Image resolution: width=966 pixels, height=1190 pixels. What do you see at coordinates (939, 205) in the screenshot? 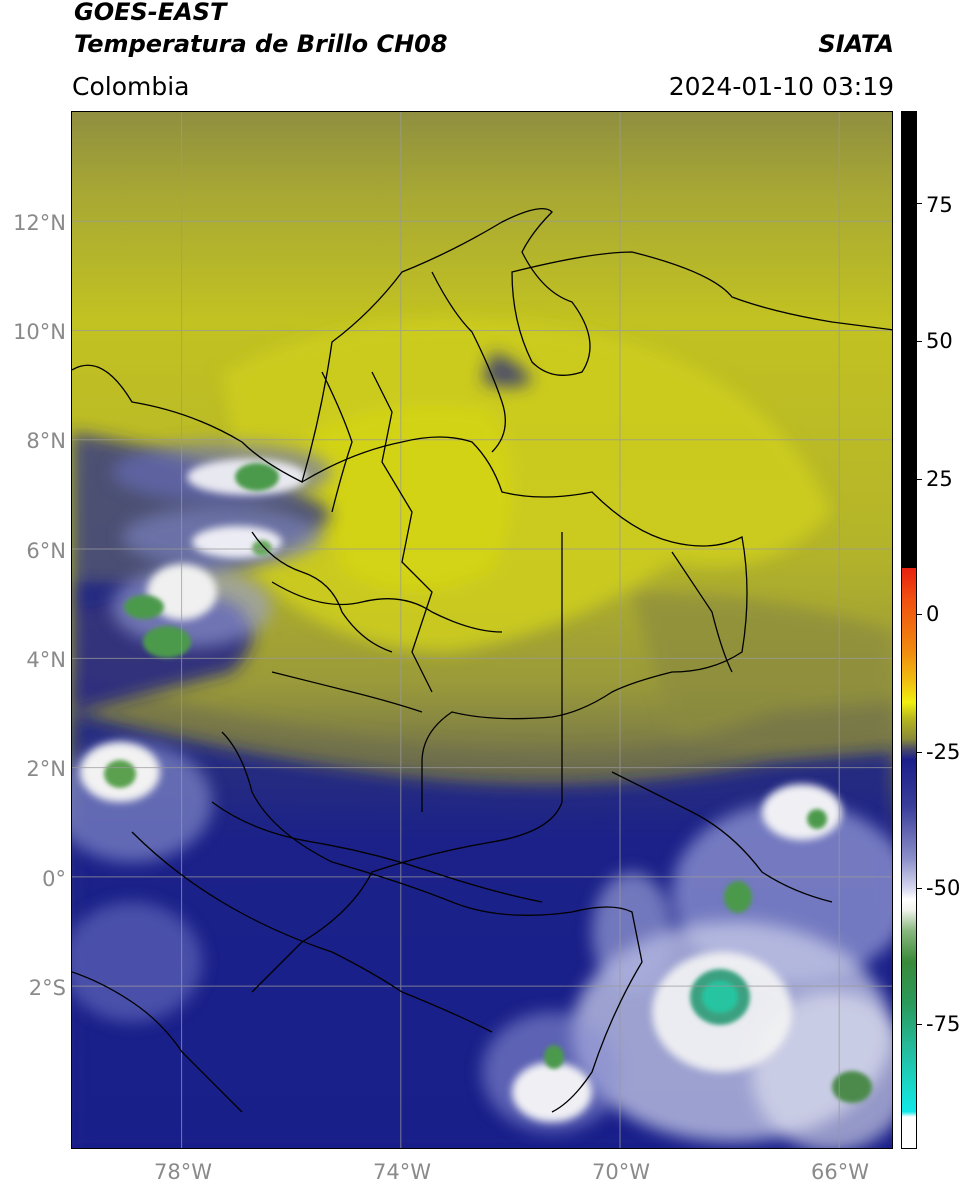
I see `colorbar-label-75: 75` at bounding box center [939, 205].